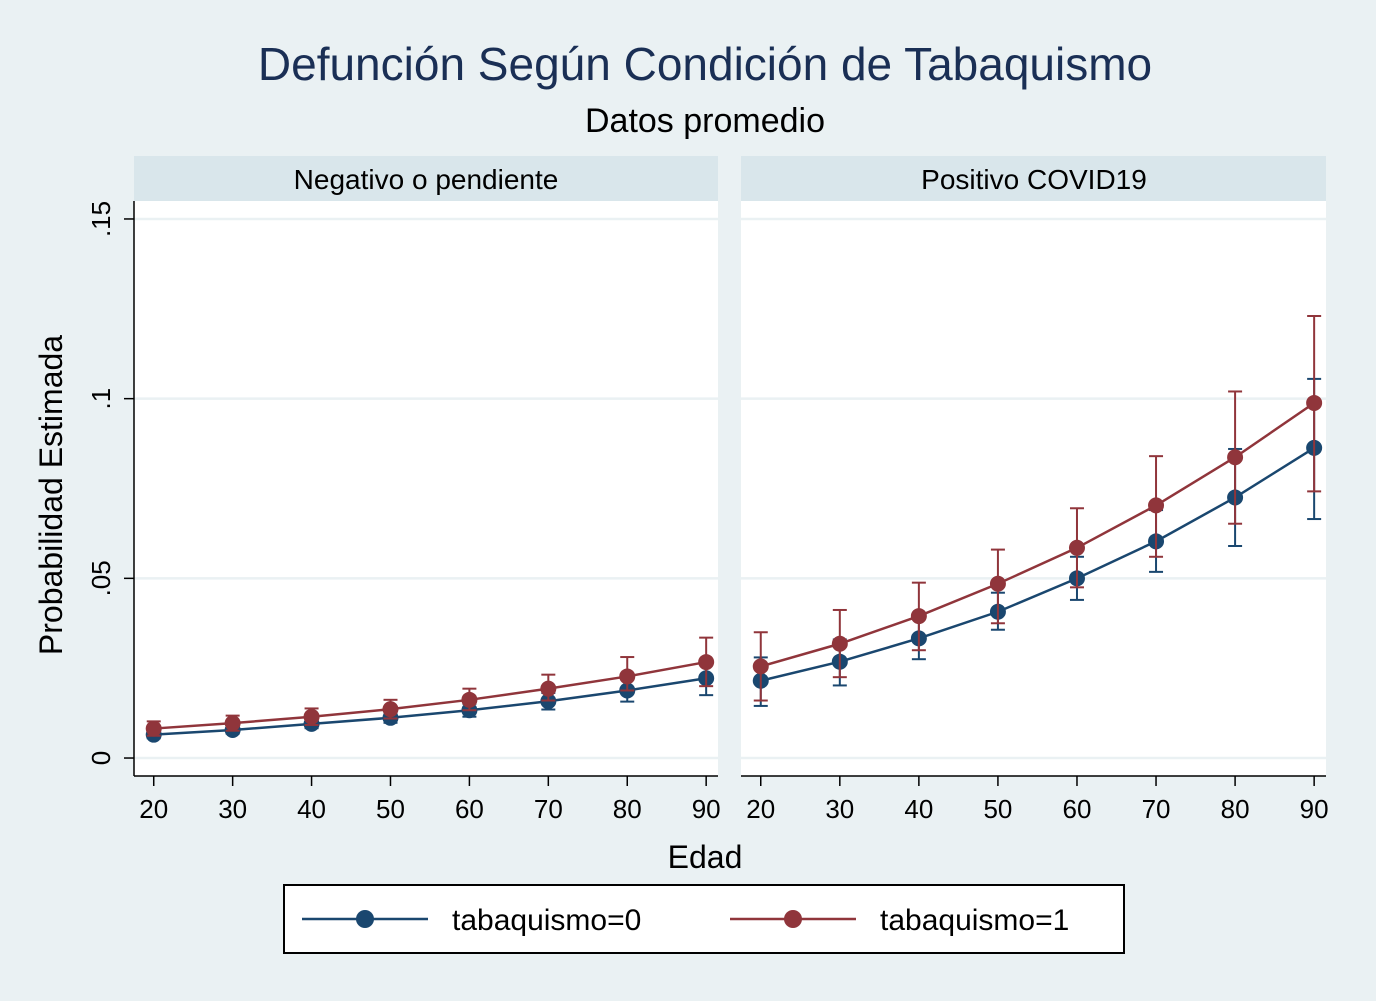 The image size is (1376, 1001). I want to click on legend-item: tabaquismo=1, so click(899, 920).